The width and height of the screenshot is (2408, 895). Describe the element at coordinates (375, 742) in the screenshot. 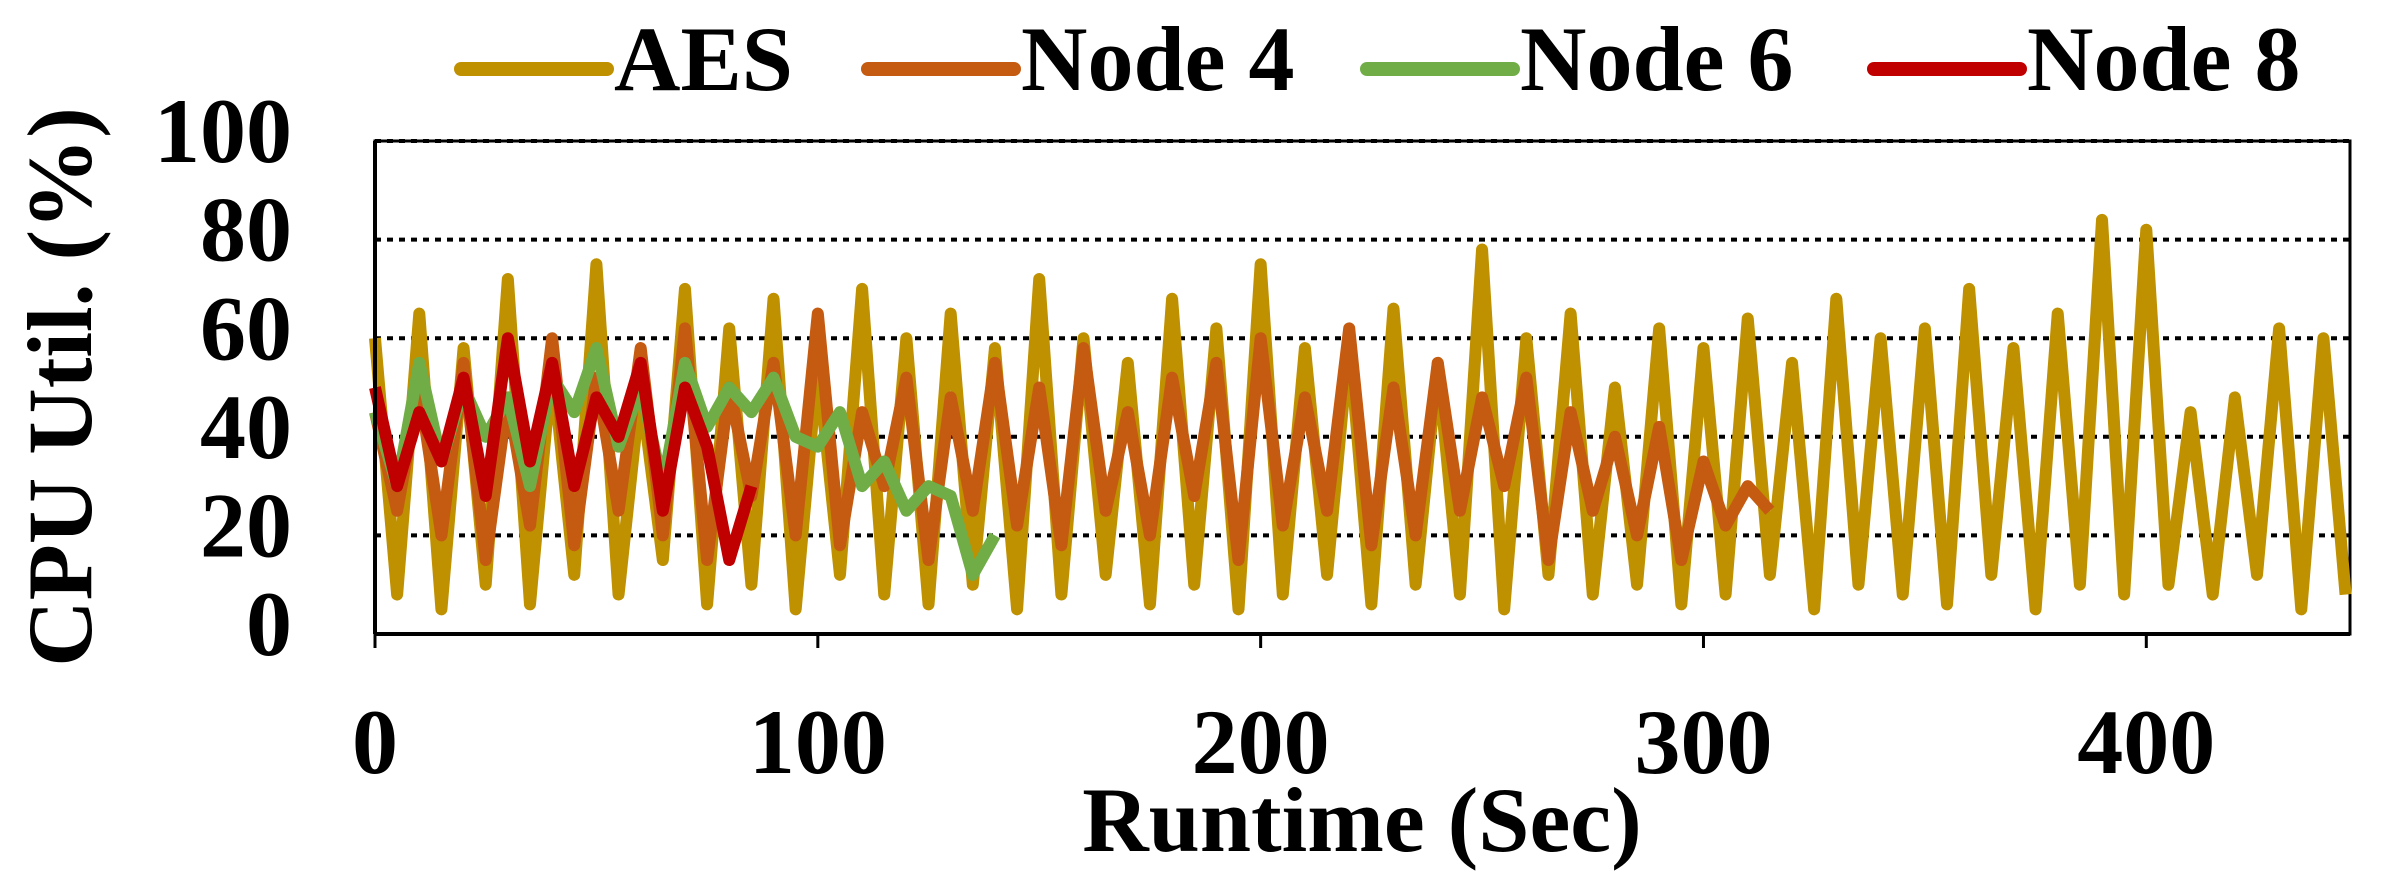

I see `x-tick-label: 0` at that location.